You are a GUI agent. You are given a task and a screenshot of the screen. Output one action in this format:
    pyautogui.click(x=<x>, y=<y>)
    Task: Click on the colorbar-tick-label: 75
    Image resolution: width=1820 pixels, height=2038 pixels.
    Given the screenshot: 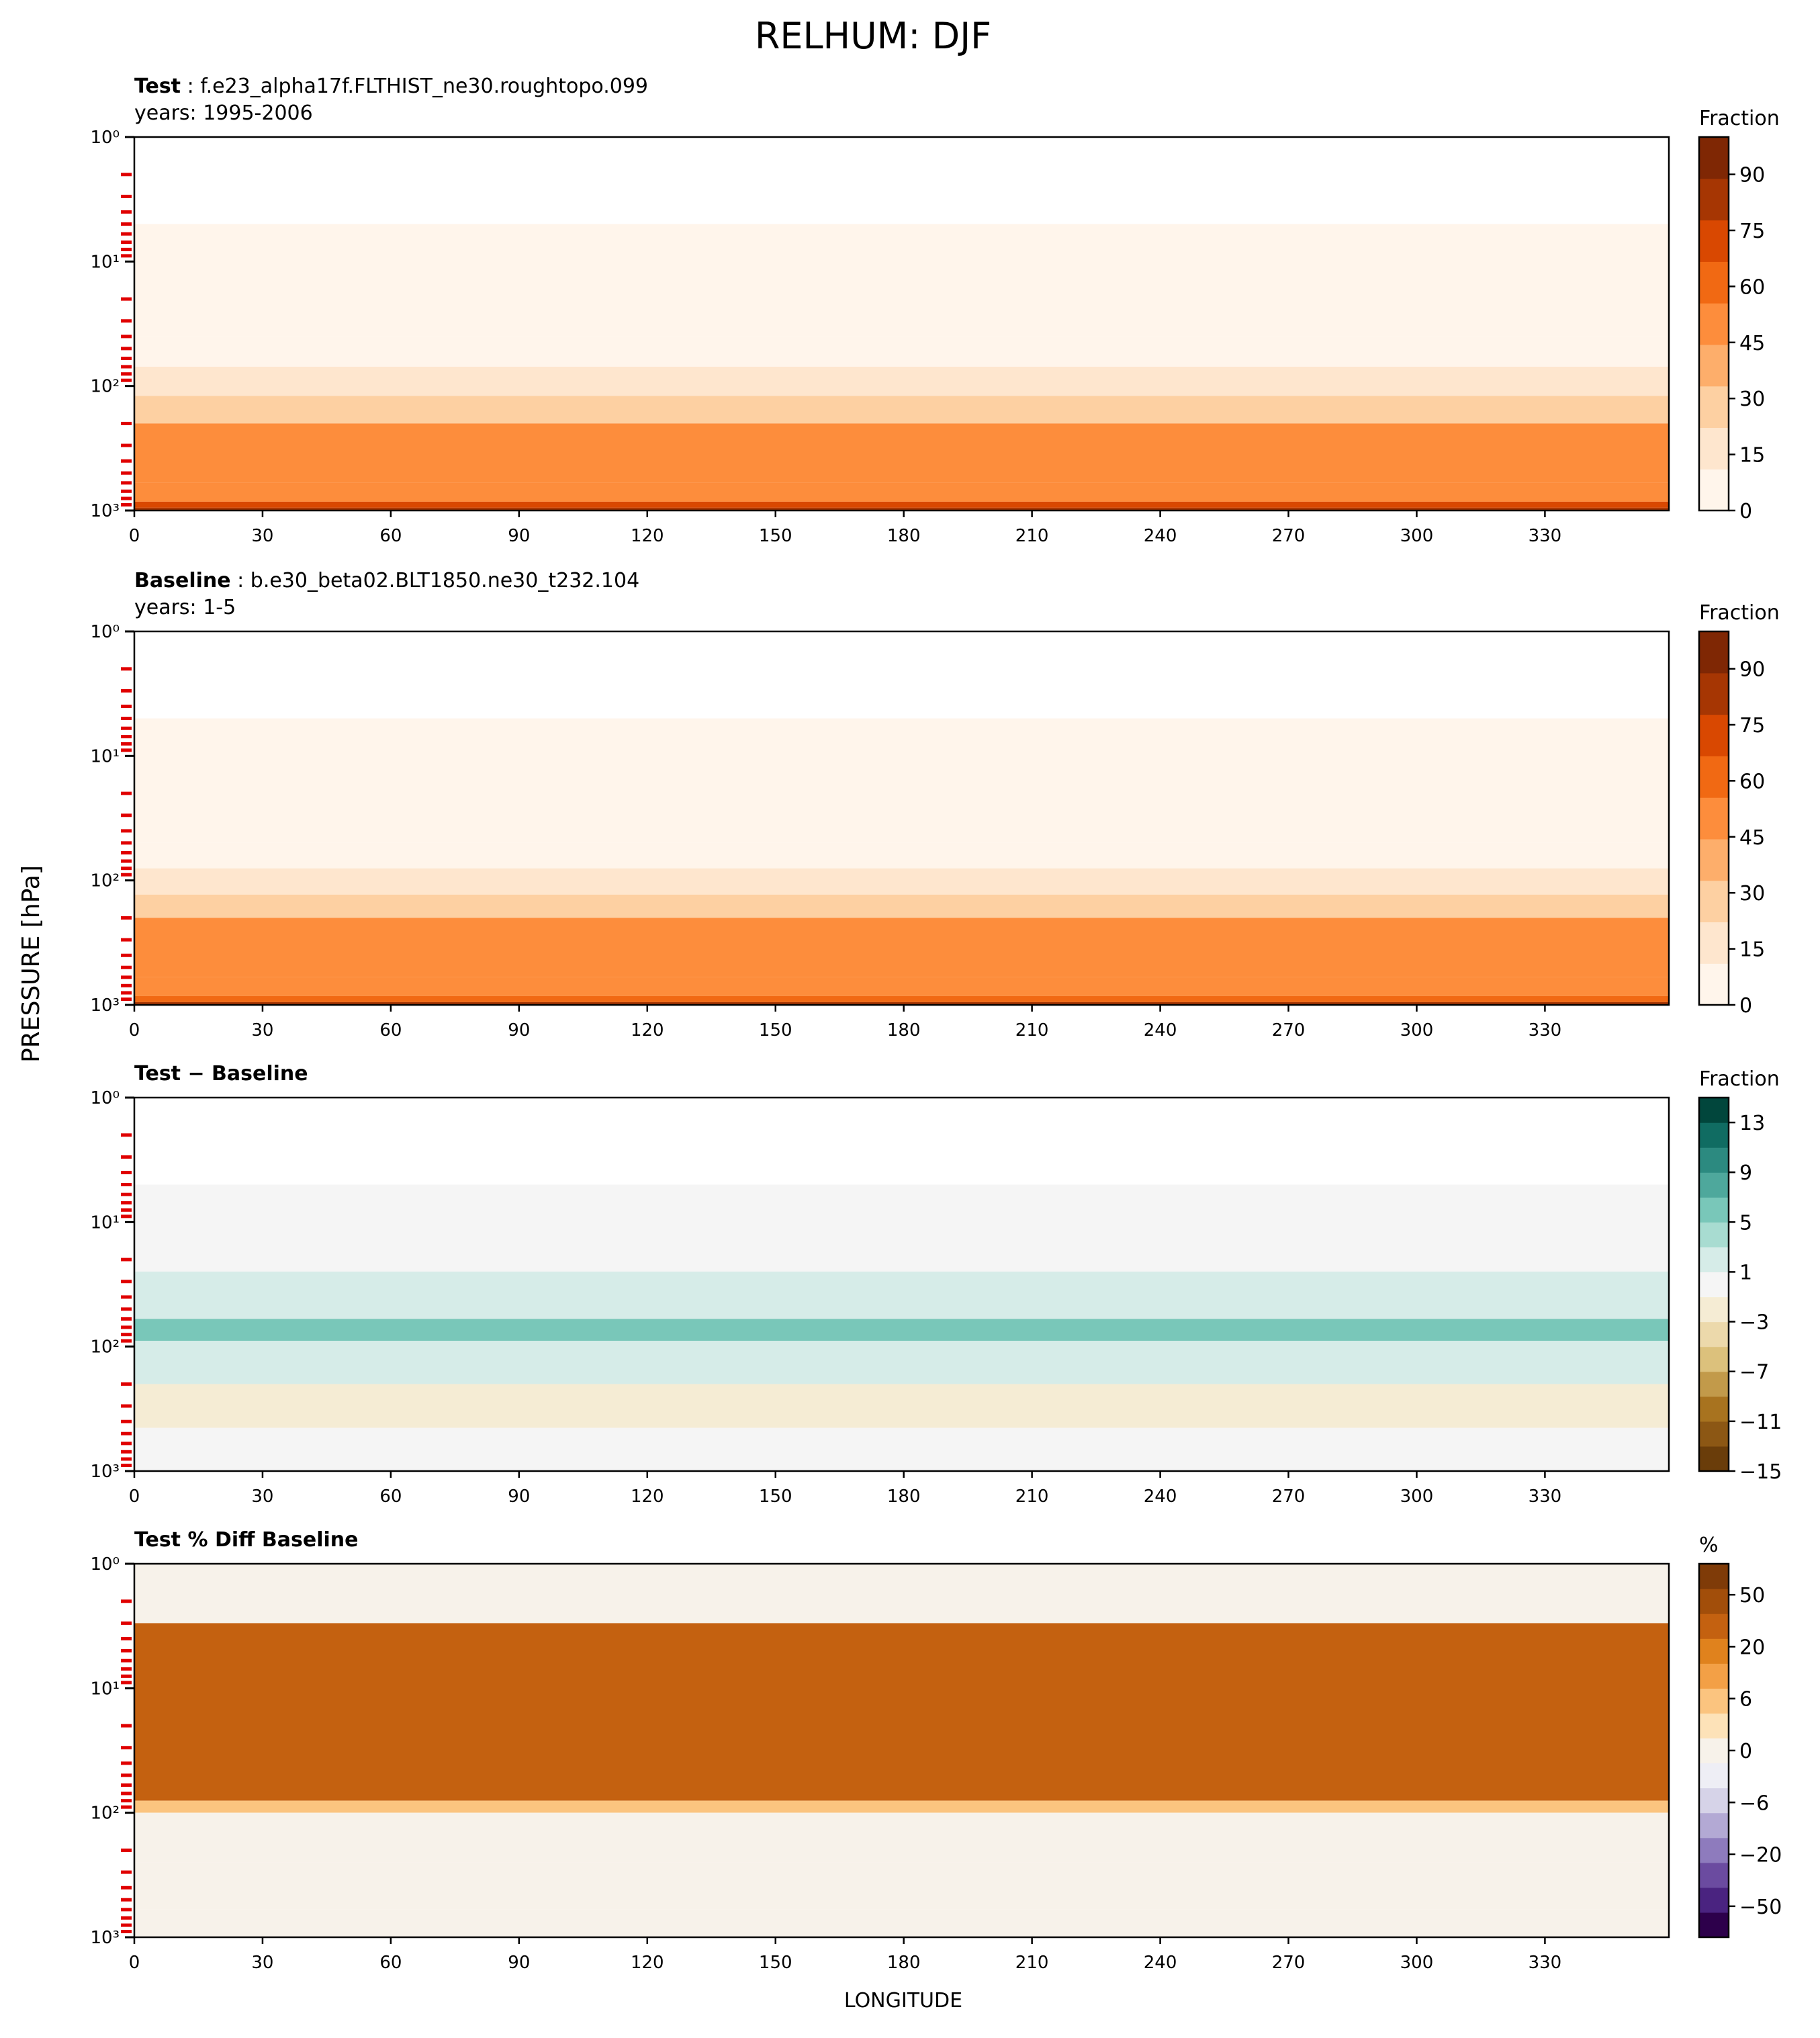 What is the action you would take?
    pyautogui.click(x=1752, y=231)
    